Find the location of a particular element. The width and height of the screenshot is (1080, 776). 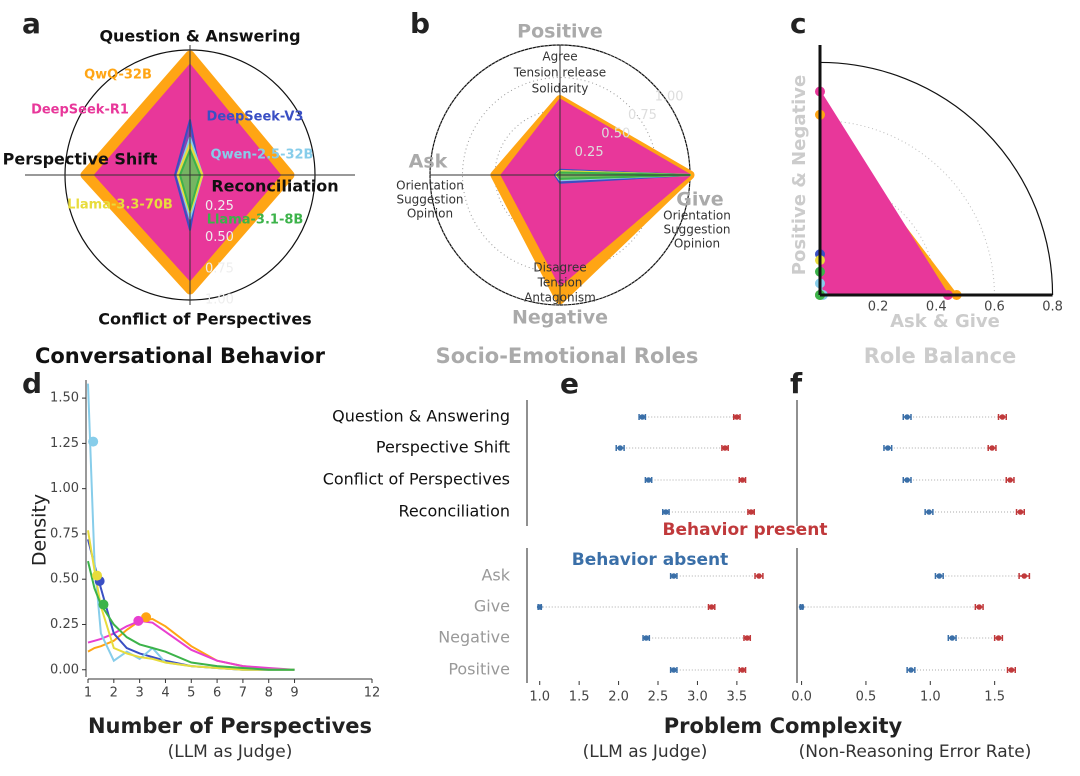

row-label: Negative is located at coordinates (474, 637).